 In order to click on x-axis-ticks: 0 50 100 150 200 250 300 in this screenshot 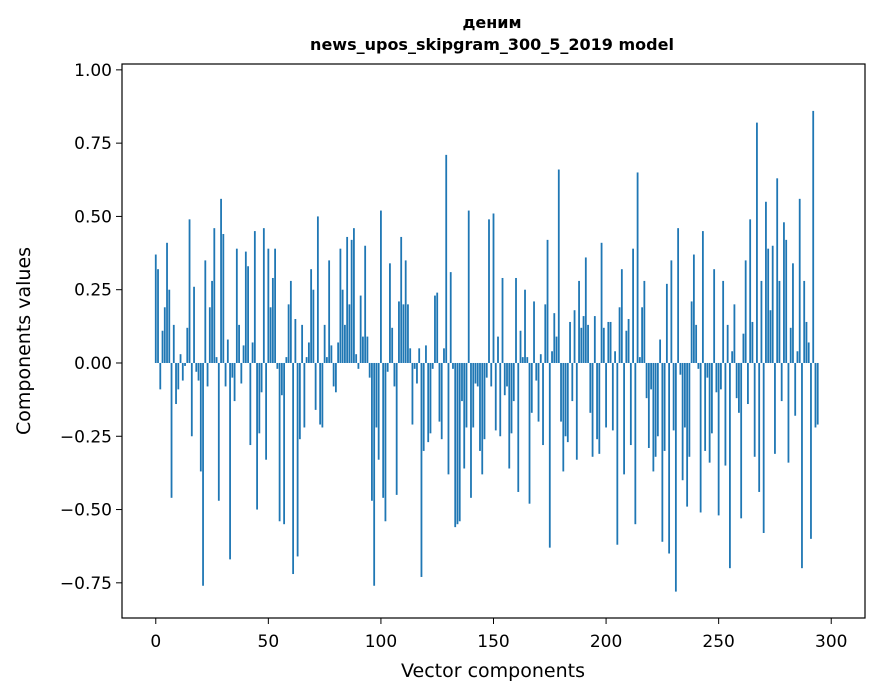, I will do `click(498, 635)`.